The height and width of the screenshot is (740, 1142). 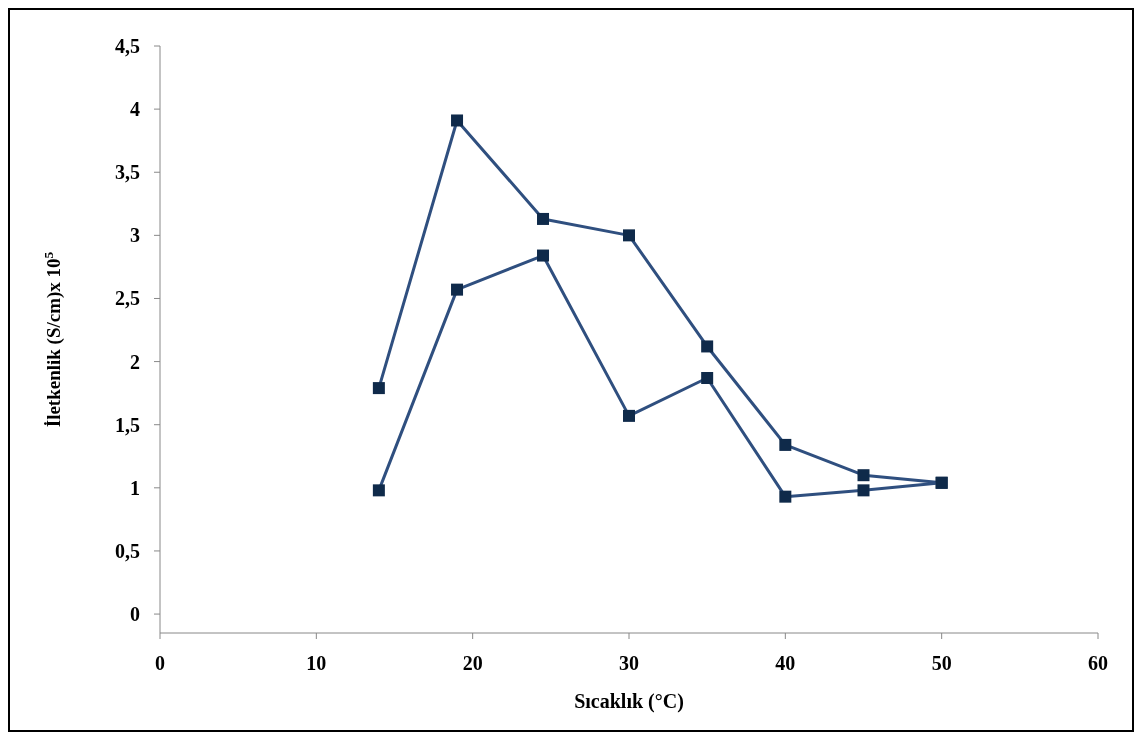 What do you see at coordinates (135, 361) in the screenshot?
I see `y-tick-label: 2` at bounding box center [135, 361].